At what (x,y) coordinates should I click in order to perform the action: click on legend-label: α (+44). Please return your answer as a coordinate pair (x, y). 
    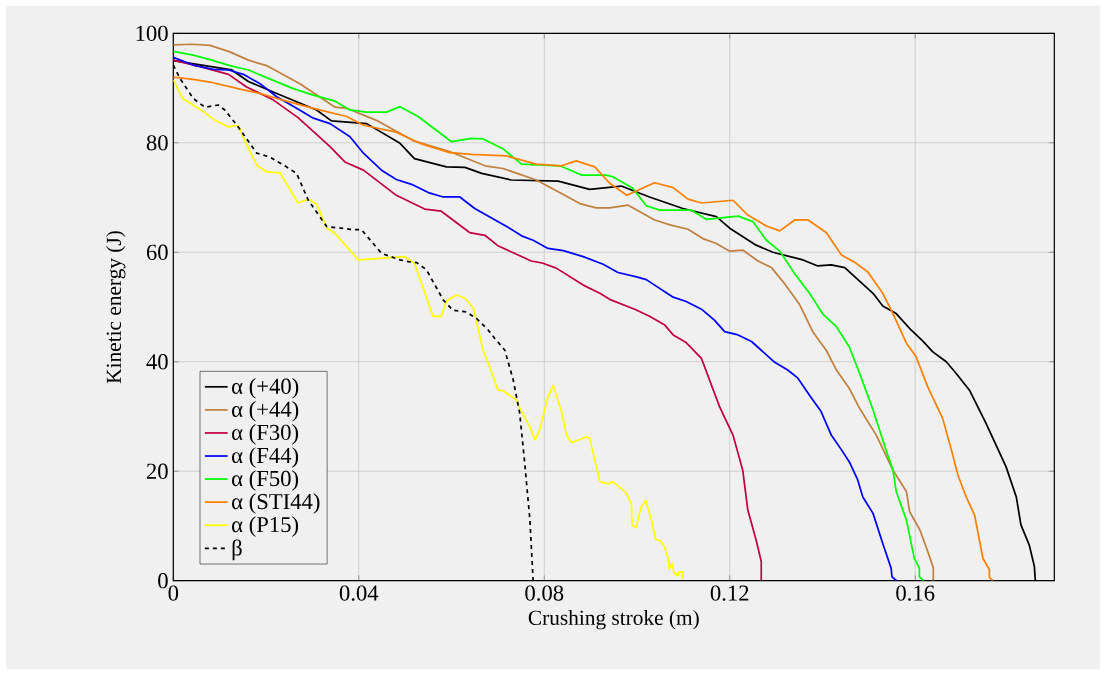
    Looking at the image, I should click on (265, 411).